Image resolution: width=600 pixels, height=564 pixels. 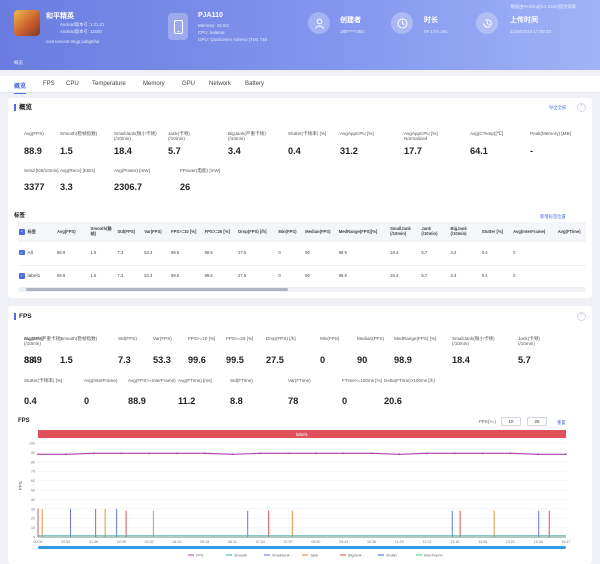 What do you see at coordinates (402, 23) in the screenshot?
I see `clock-icon` at bounding box center [402, 23].